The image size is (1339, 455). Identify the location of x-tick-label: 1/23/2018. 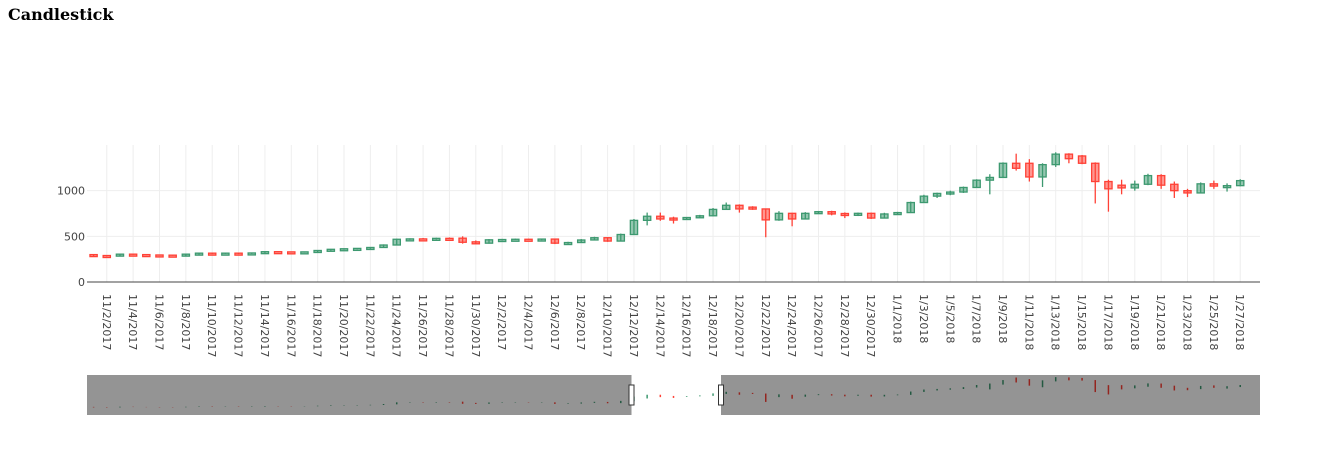
(1187, 322).